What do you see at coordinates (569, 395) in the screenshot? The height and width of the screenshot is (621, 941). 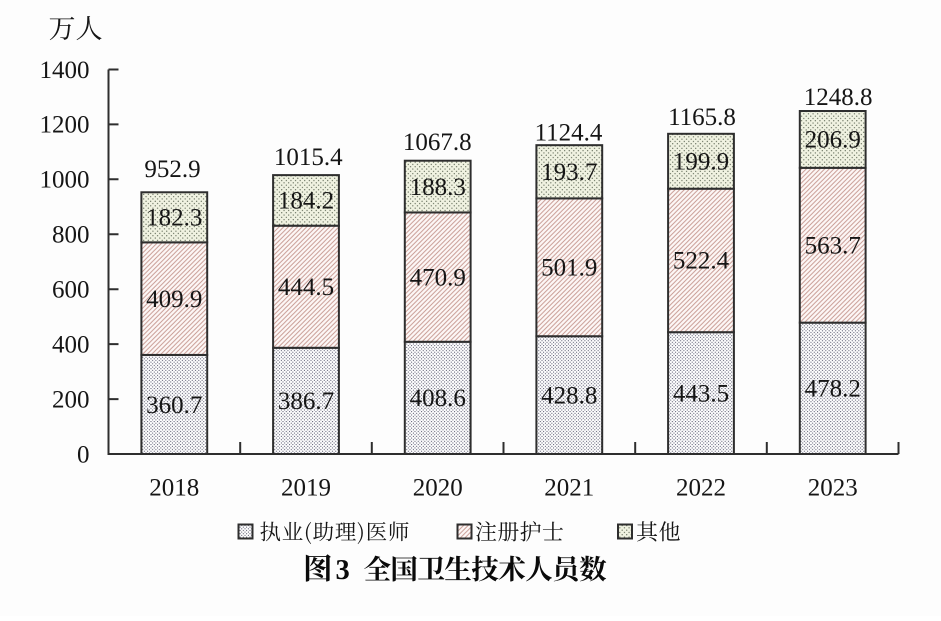 I see `svg-text: 428.8` at bounding box center [569, 395].